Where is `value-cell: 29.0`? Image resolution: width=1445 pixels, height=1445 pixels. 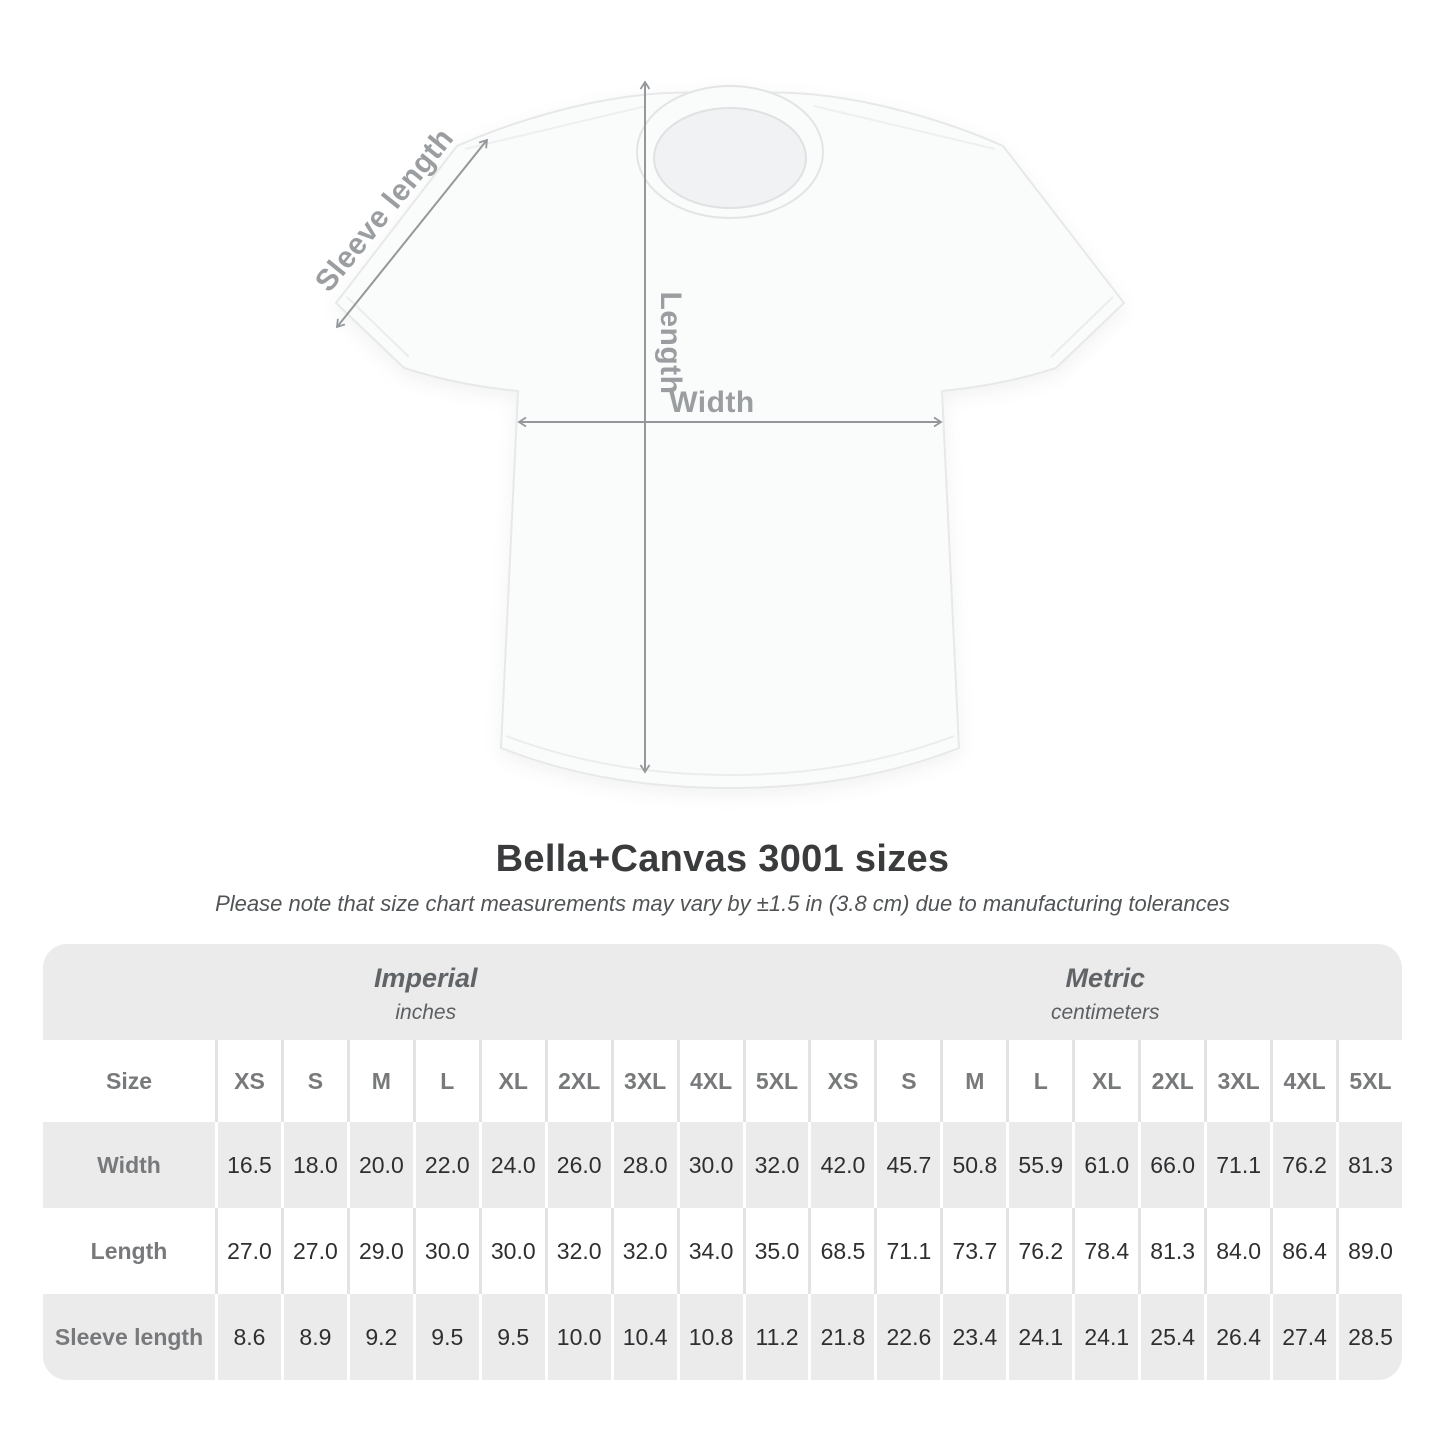
value-cell: 29.0 is located at coordinates (381, 1251).